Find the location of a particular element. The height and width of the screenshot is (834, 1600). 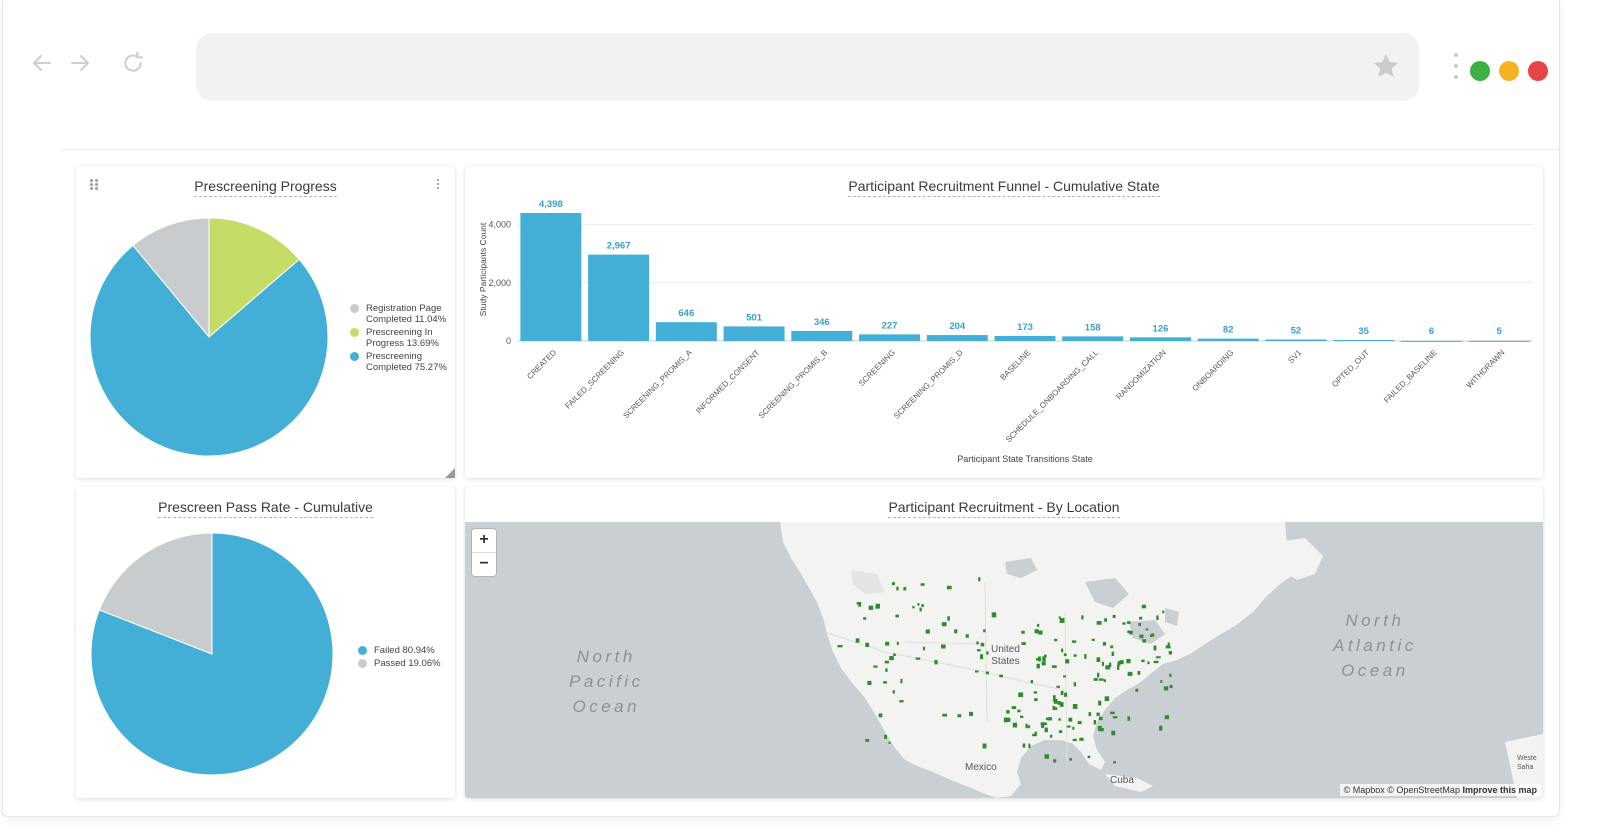

bar-randomization is located at coordinates (1160, 339).